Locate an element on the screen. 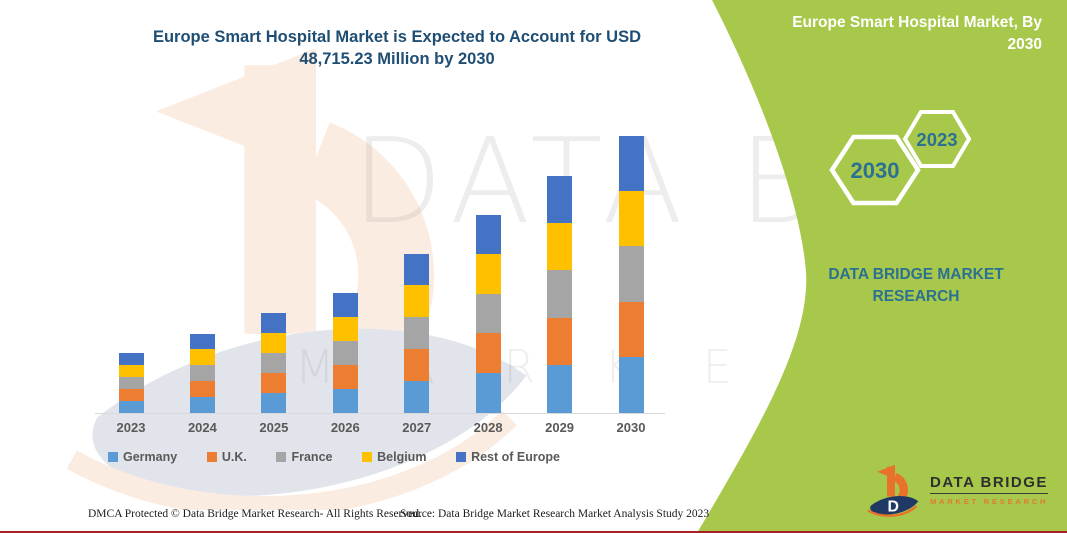 This screenshot has width=1067, height=533. bar-2029 is located at coordinates (560, 294).